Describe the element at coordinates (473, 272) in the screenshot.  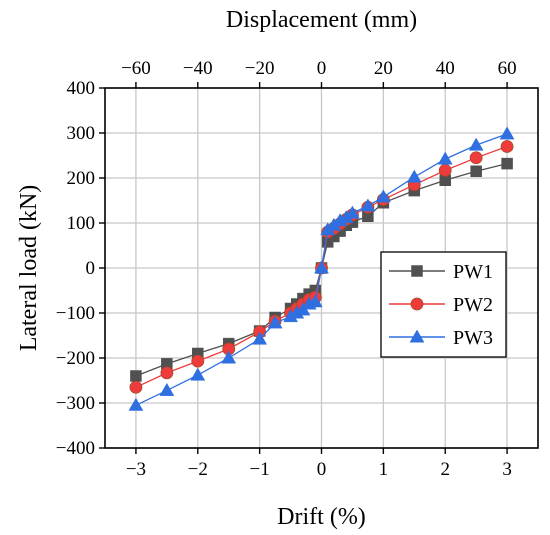
I see `legend-label: PW1` at that location.